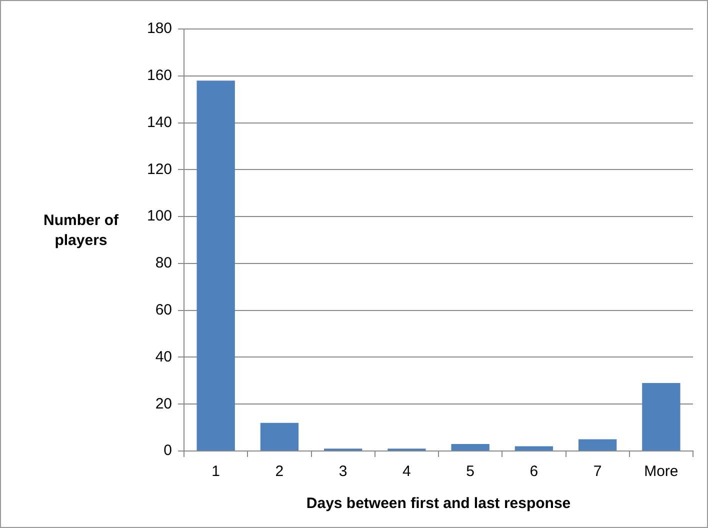 The height and width of the screenshot is (528, 708). I want to click on y-tick-label: 80, so click(163, 263).